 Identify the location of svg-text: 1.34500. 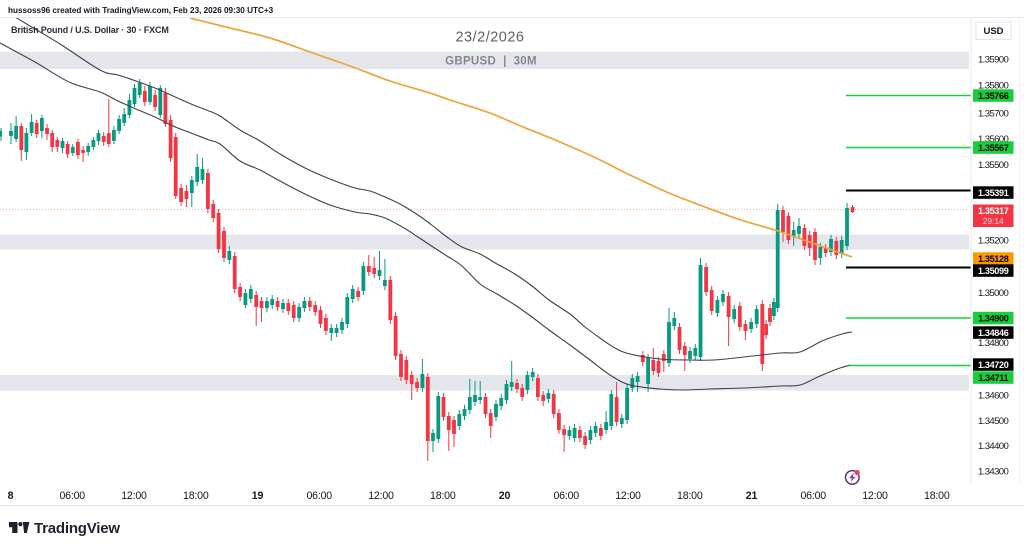
(993, 421).